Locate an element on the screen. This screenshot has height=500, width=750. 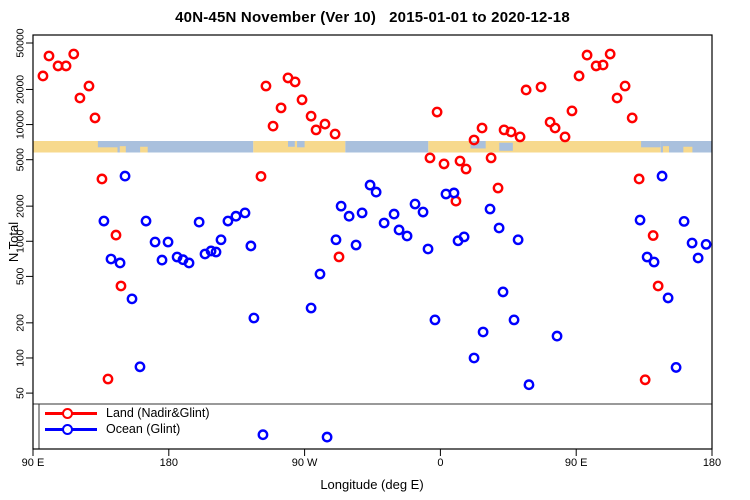
legend-label-land: Land (Nadir&Glint) is located at coordinates (158, 413).